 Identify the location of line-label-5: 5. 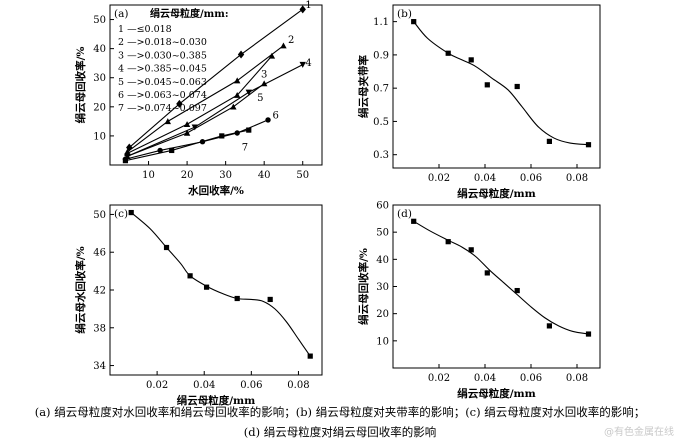
(260, 98).